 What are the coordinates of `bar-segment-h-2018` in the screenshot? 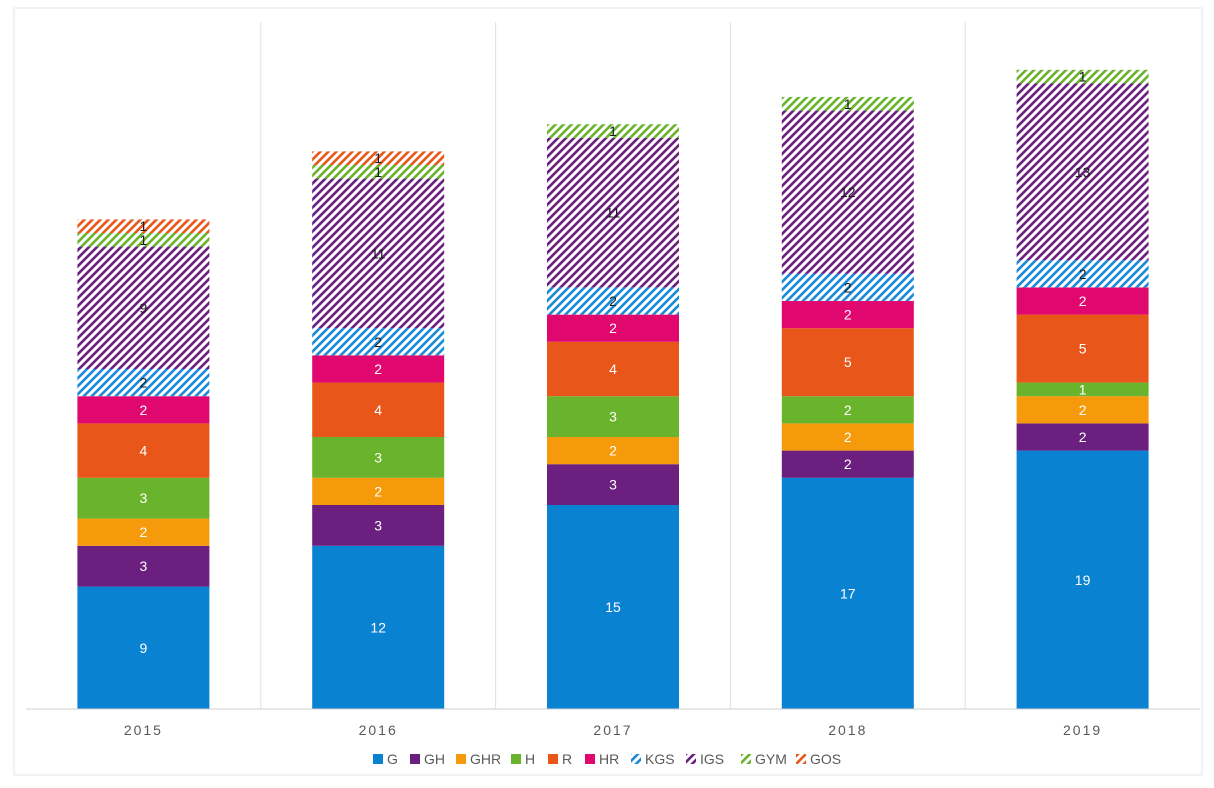 It's located at (847, 410).